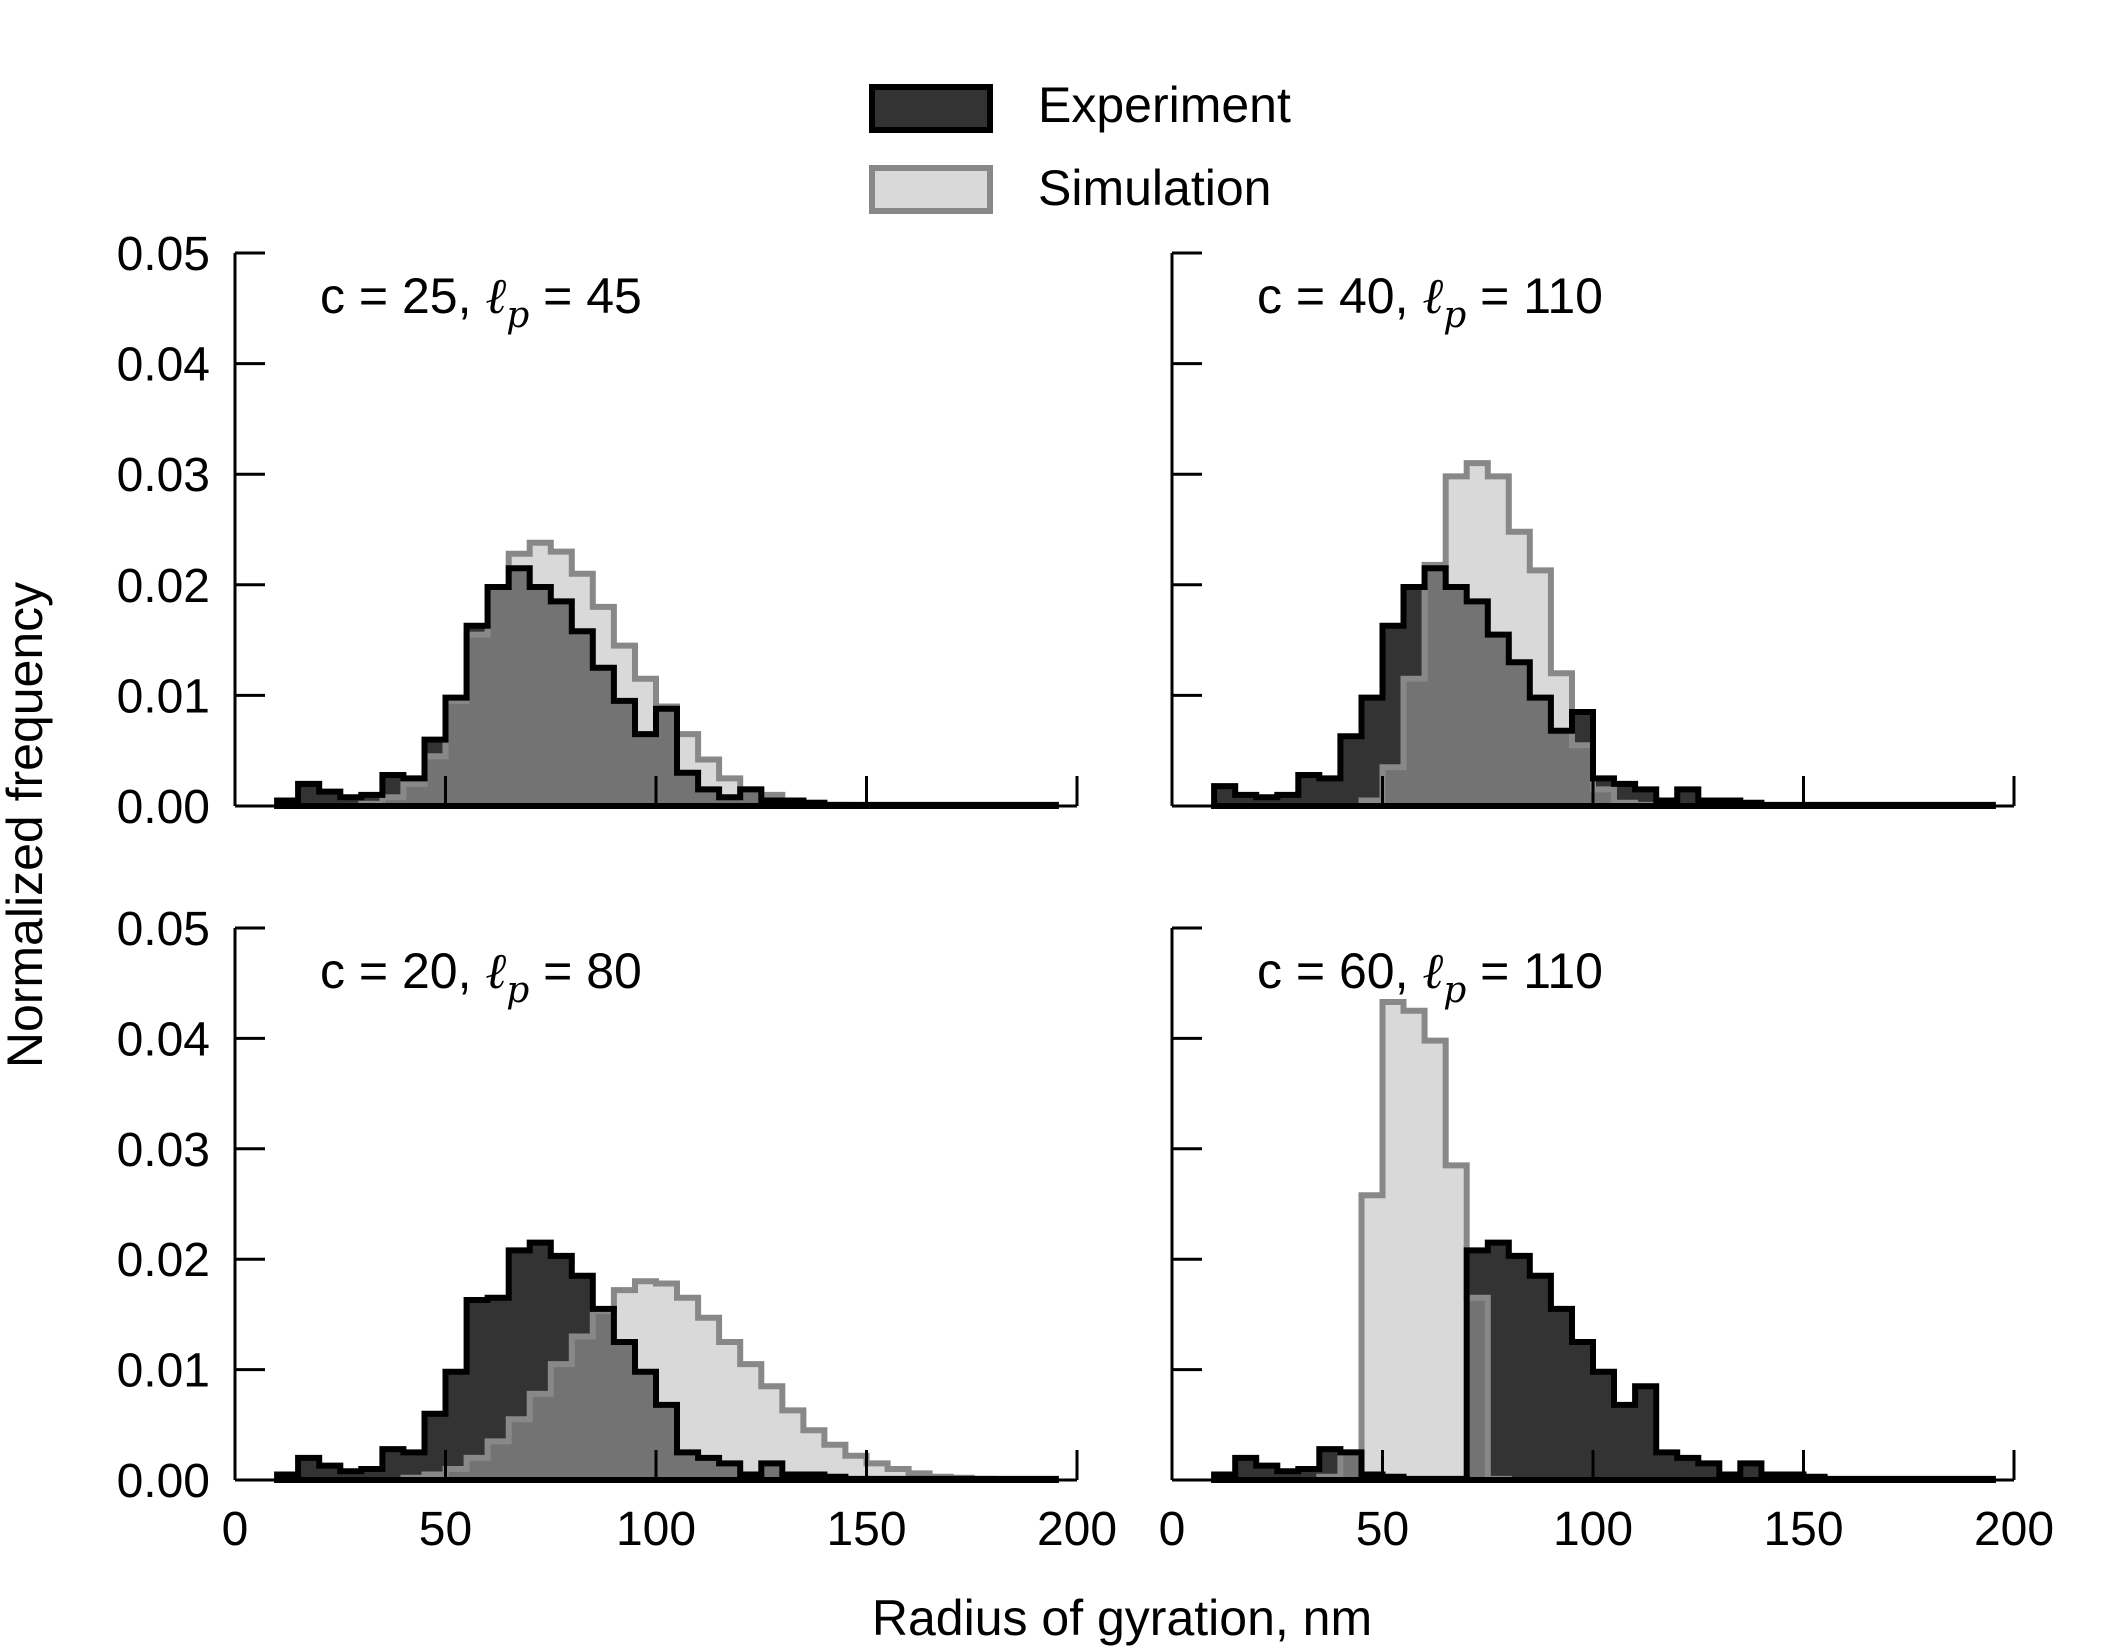 The height and width of the screenshot is (1647, 2103). I want to click on legend-label-experiment: Experiment, so click(1164, 105).